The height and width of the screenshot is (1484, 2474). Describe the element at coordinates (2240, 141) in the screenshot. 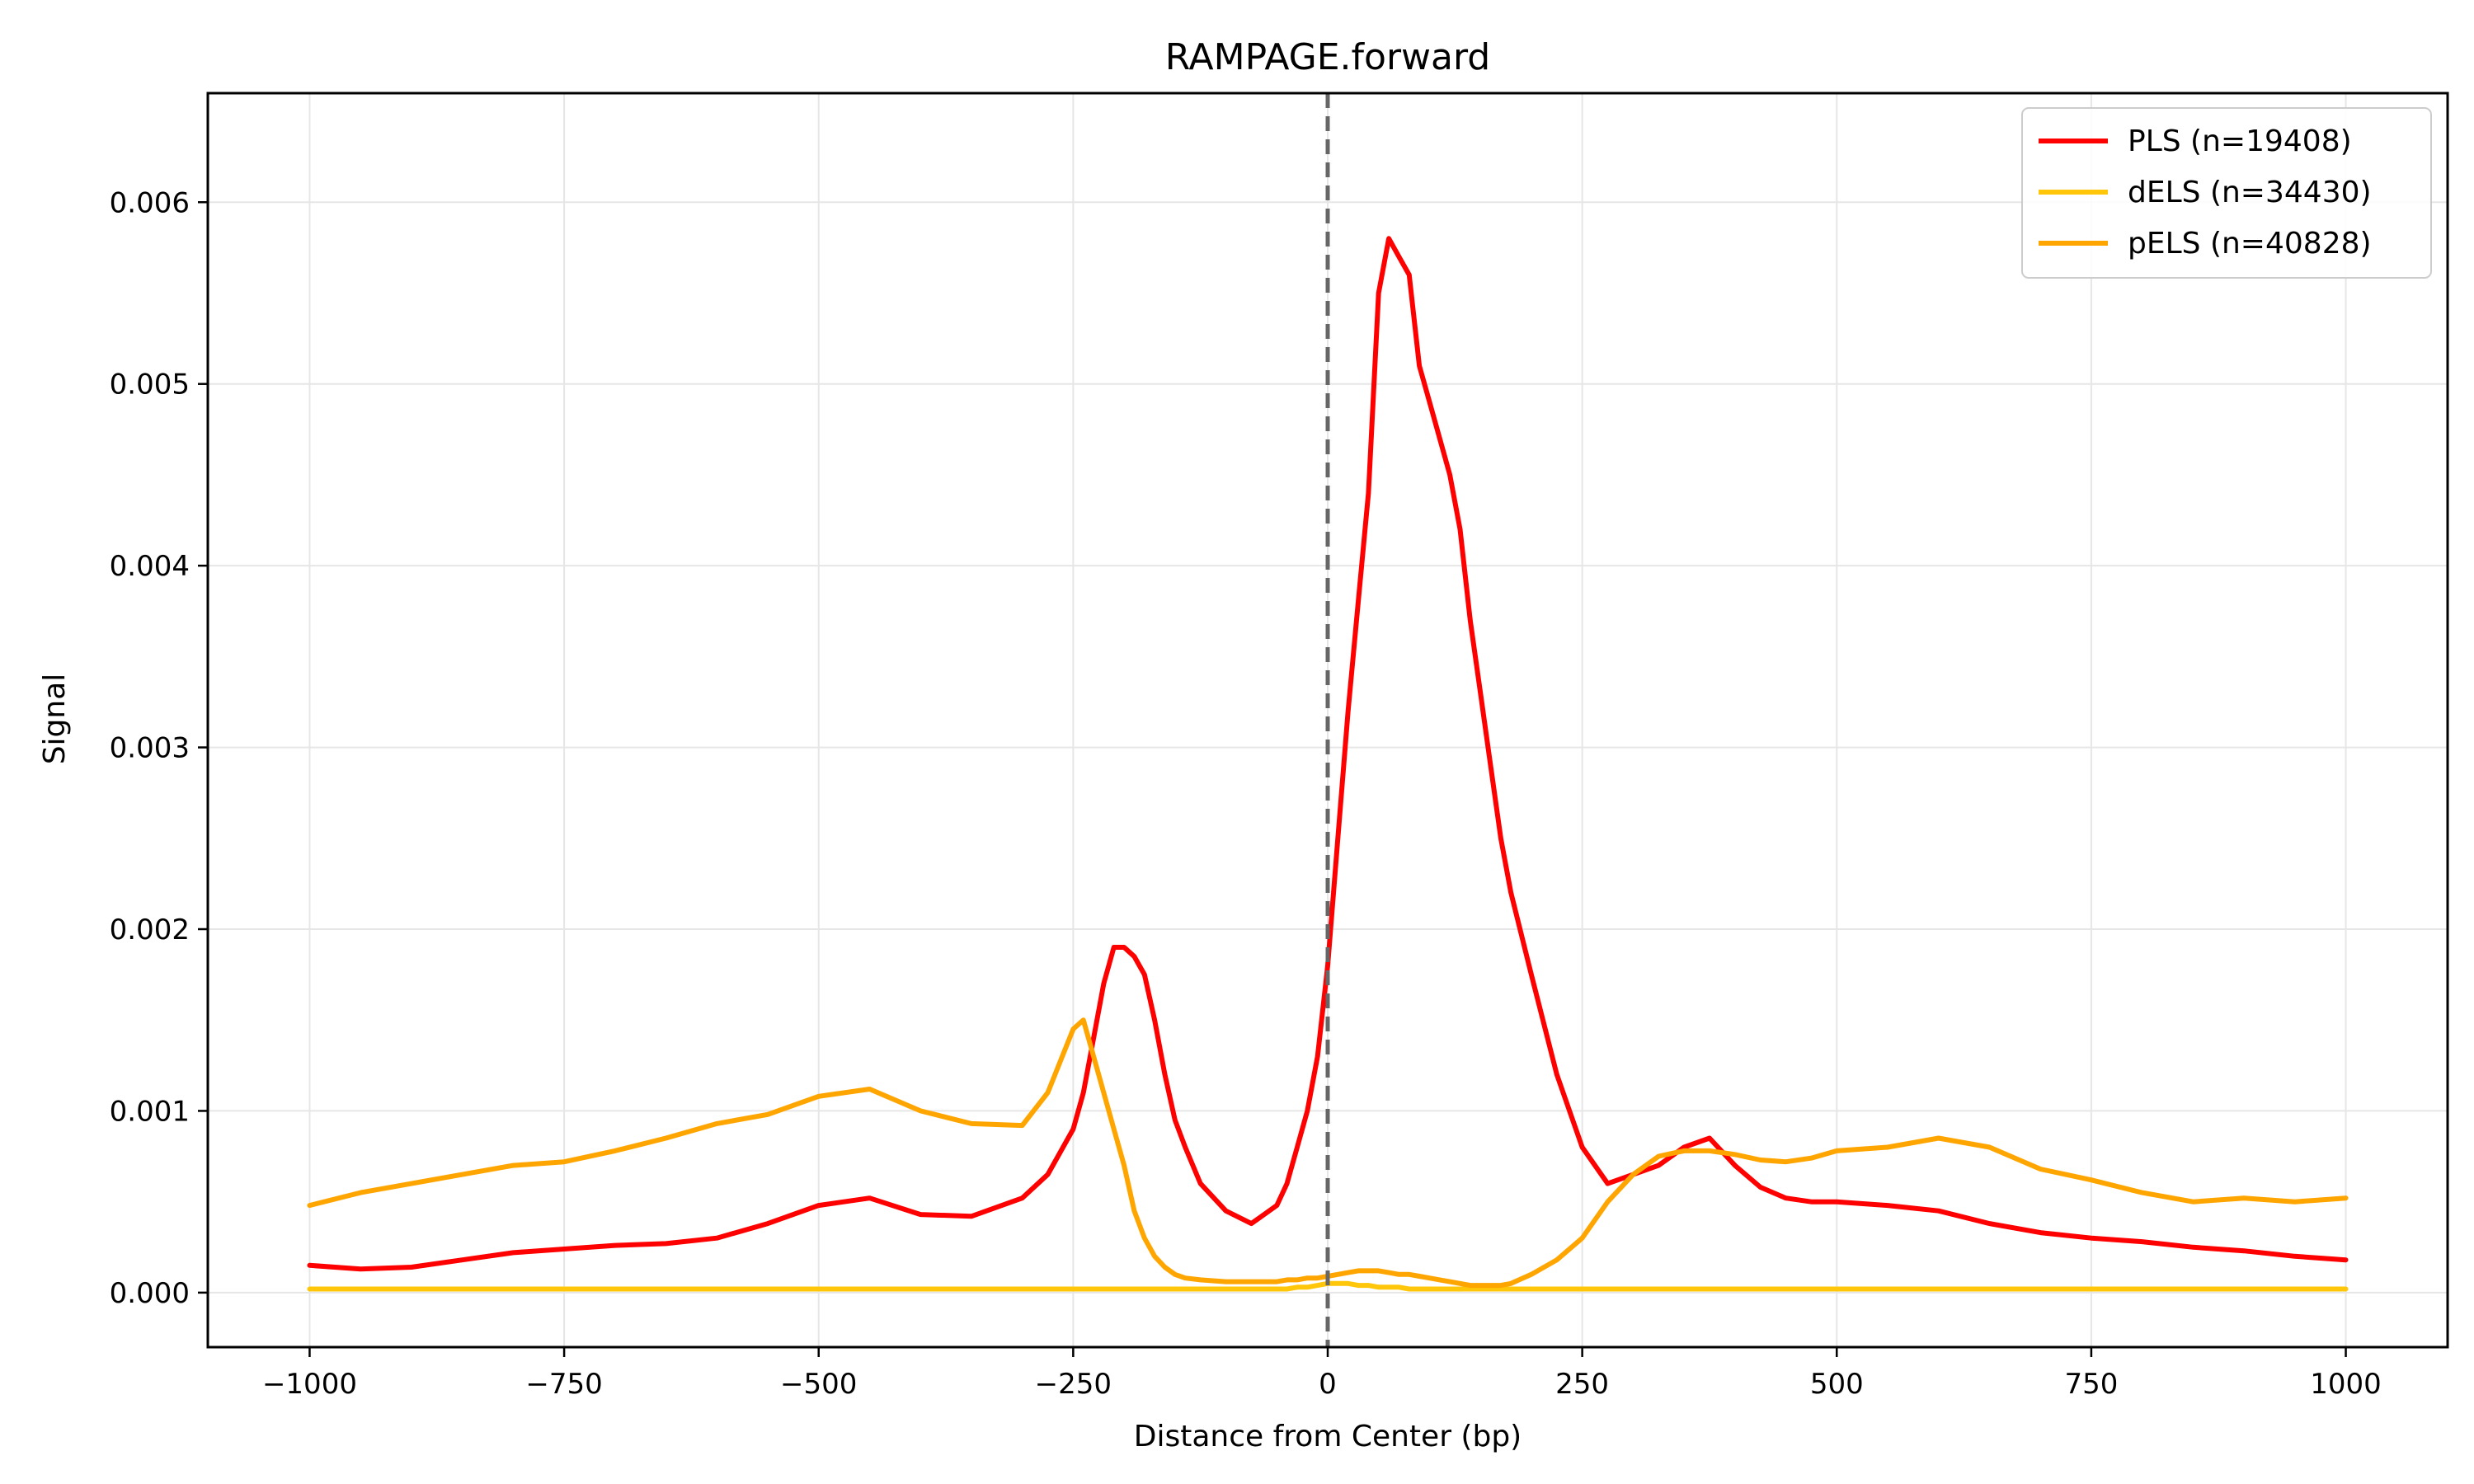

I see `legend-label: PLS (n=19408)` at that location.